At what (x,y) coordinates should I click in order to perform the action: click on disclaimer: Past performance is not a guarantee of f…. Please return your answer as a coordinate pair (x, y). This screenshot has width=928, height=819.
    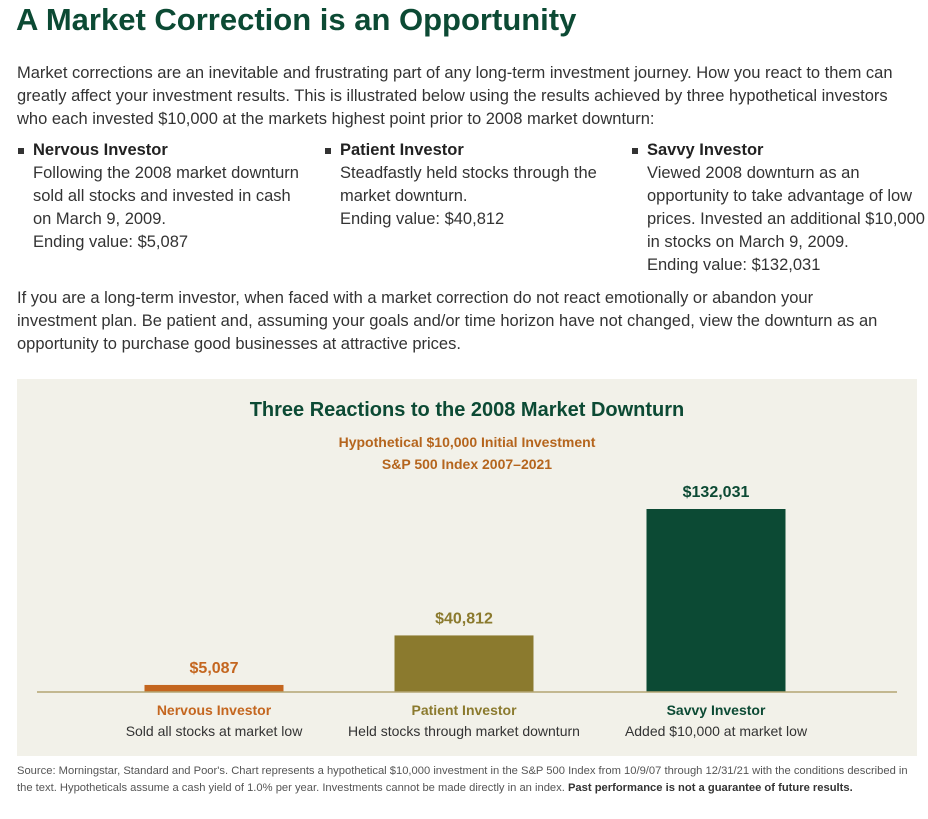
    Looking at the image, I should click on (710, 788).